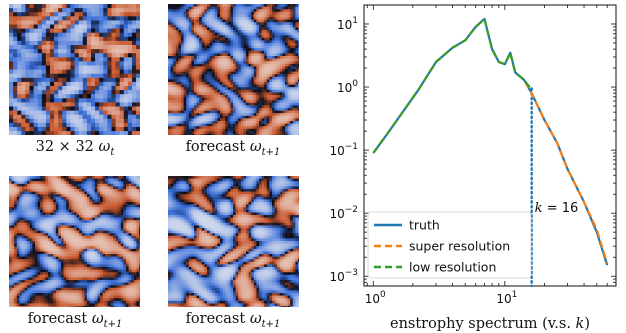  Describe the element at coordinates (557, 208) in the screenshot. I see `cutoff-label: k = 16` at that location.